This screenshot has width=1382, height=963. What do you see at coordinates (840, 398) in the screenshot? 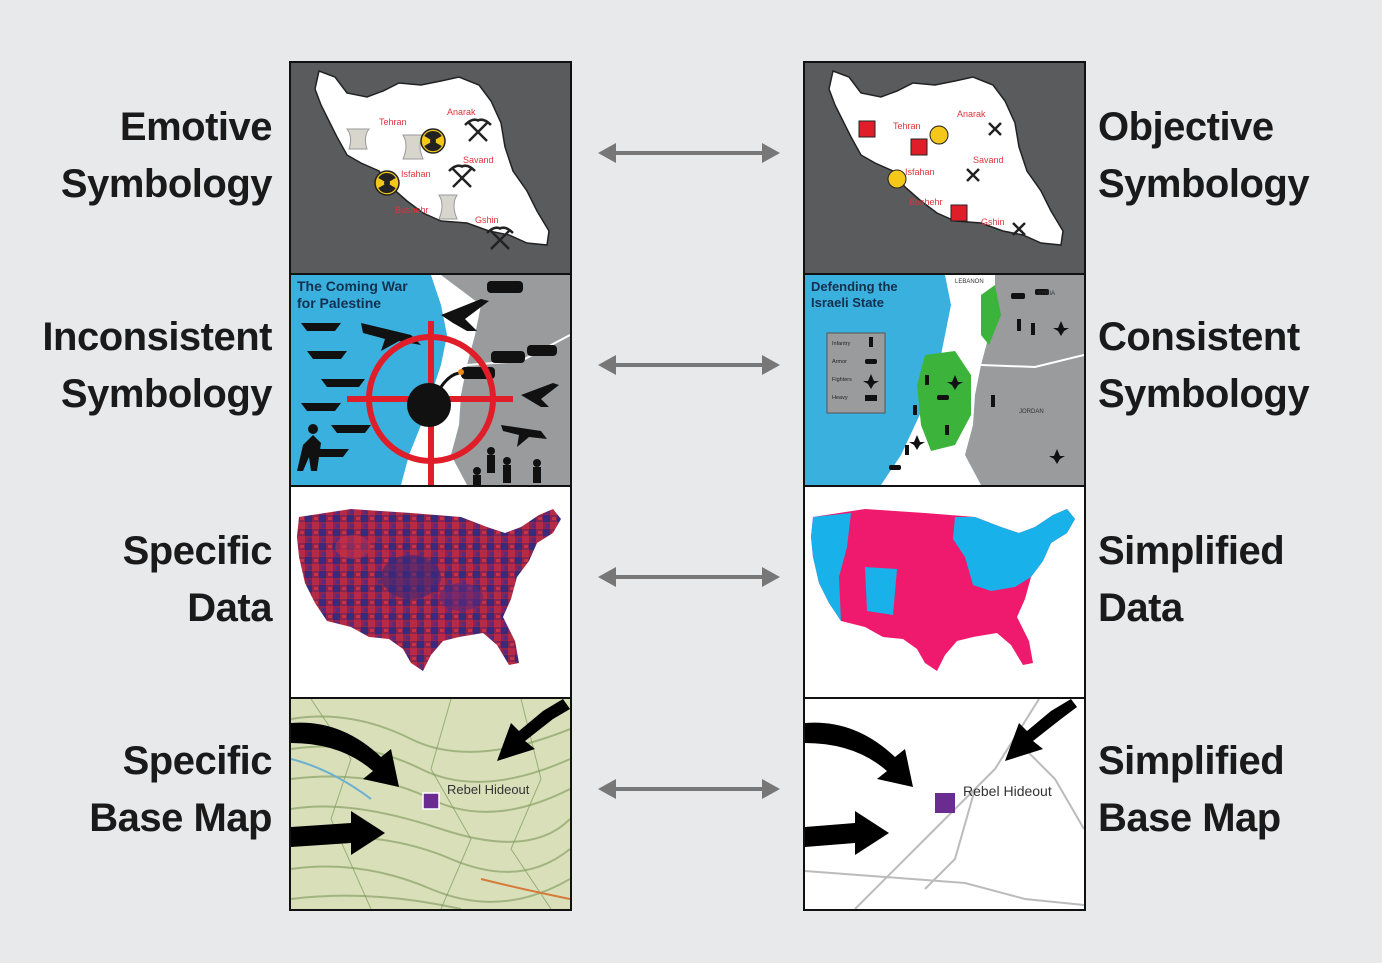
I see `legend-item: Heavy` at bounding box center [840, 398].